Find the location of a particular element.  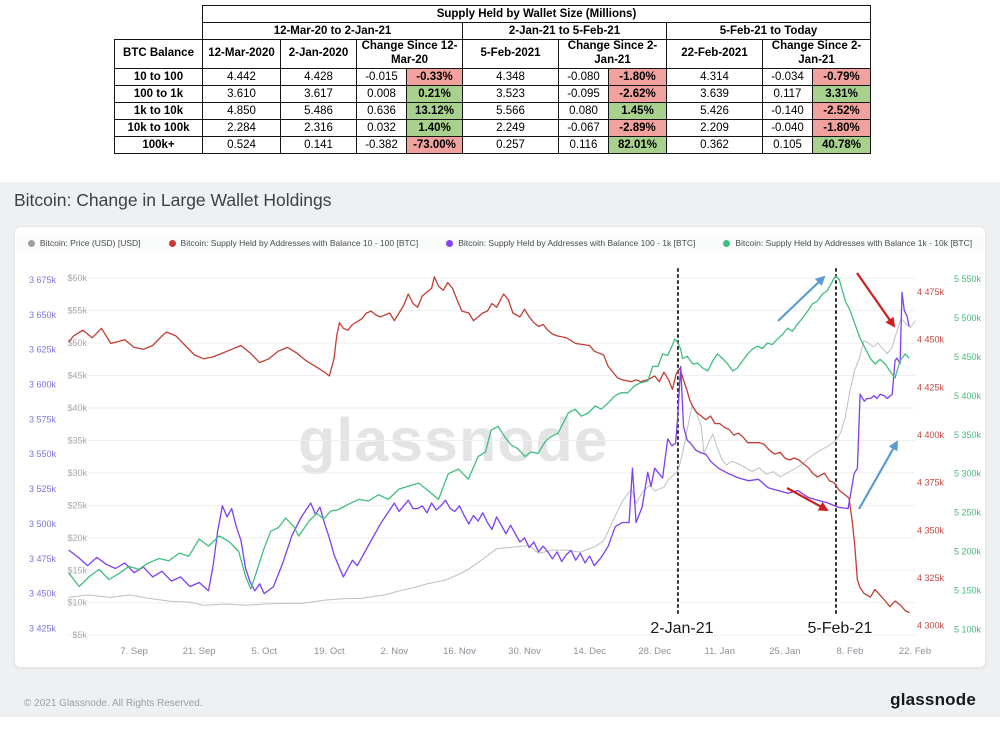

row-label: 100k+ is located at coordinates (158, 144).